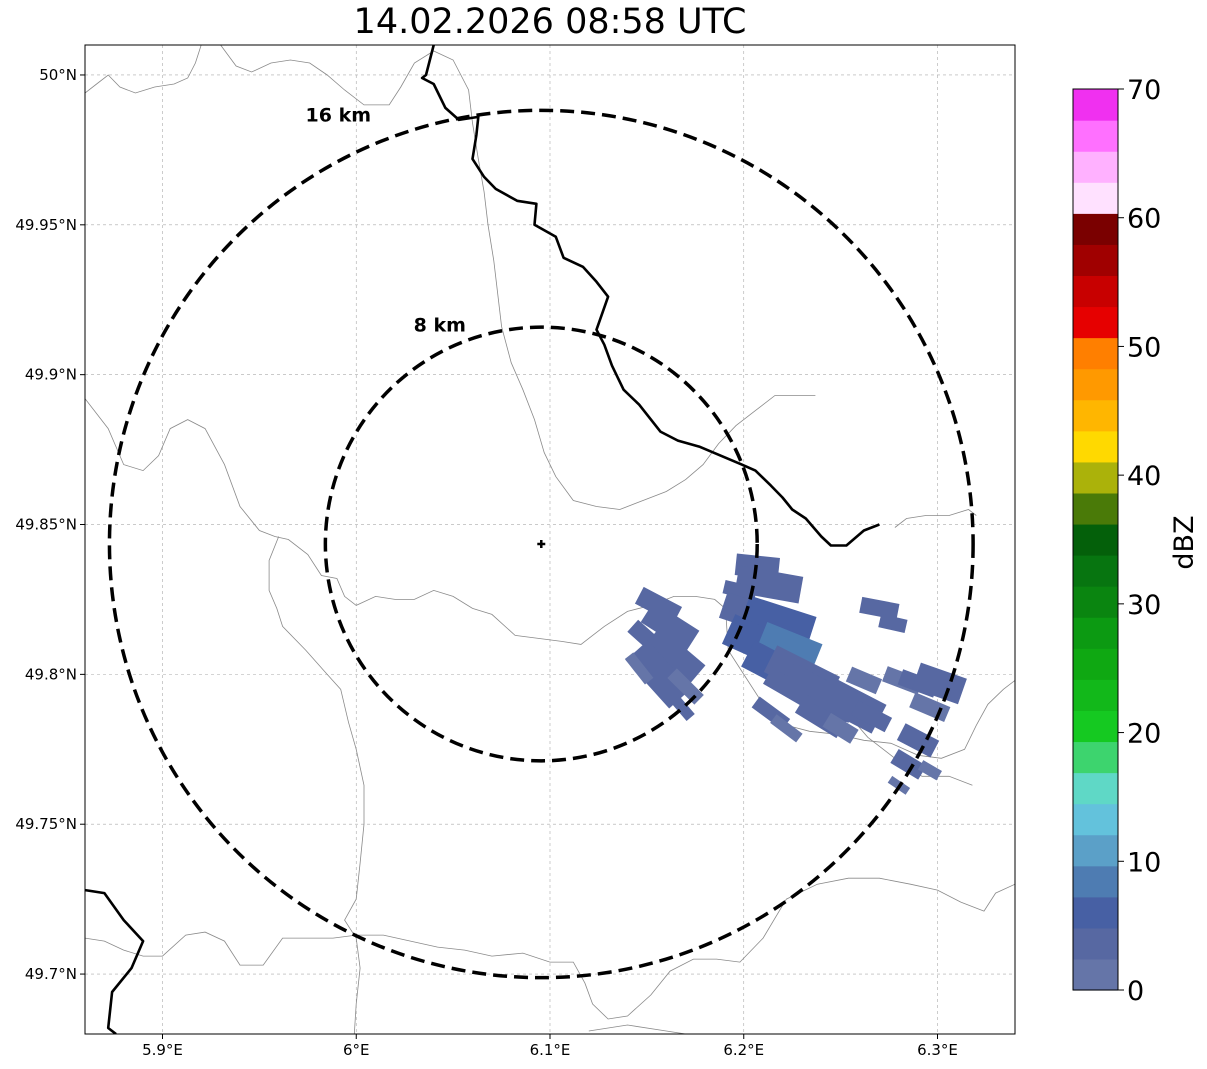  What do you see at coordinates (550, 1050) in the screenshot?
I see `tick-label-lon: 6.1°E` at bounding box center [550, 1050].